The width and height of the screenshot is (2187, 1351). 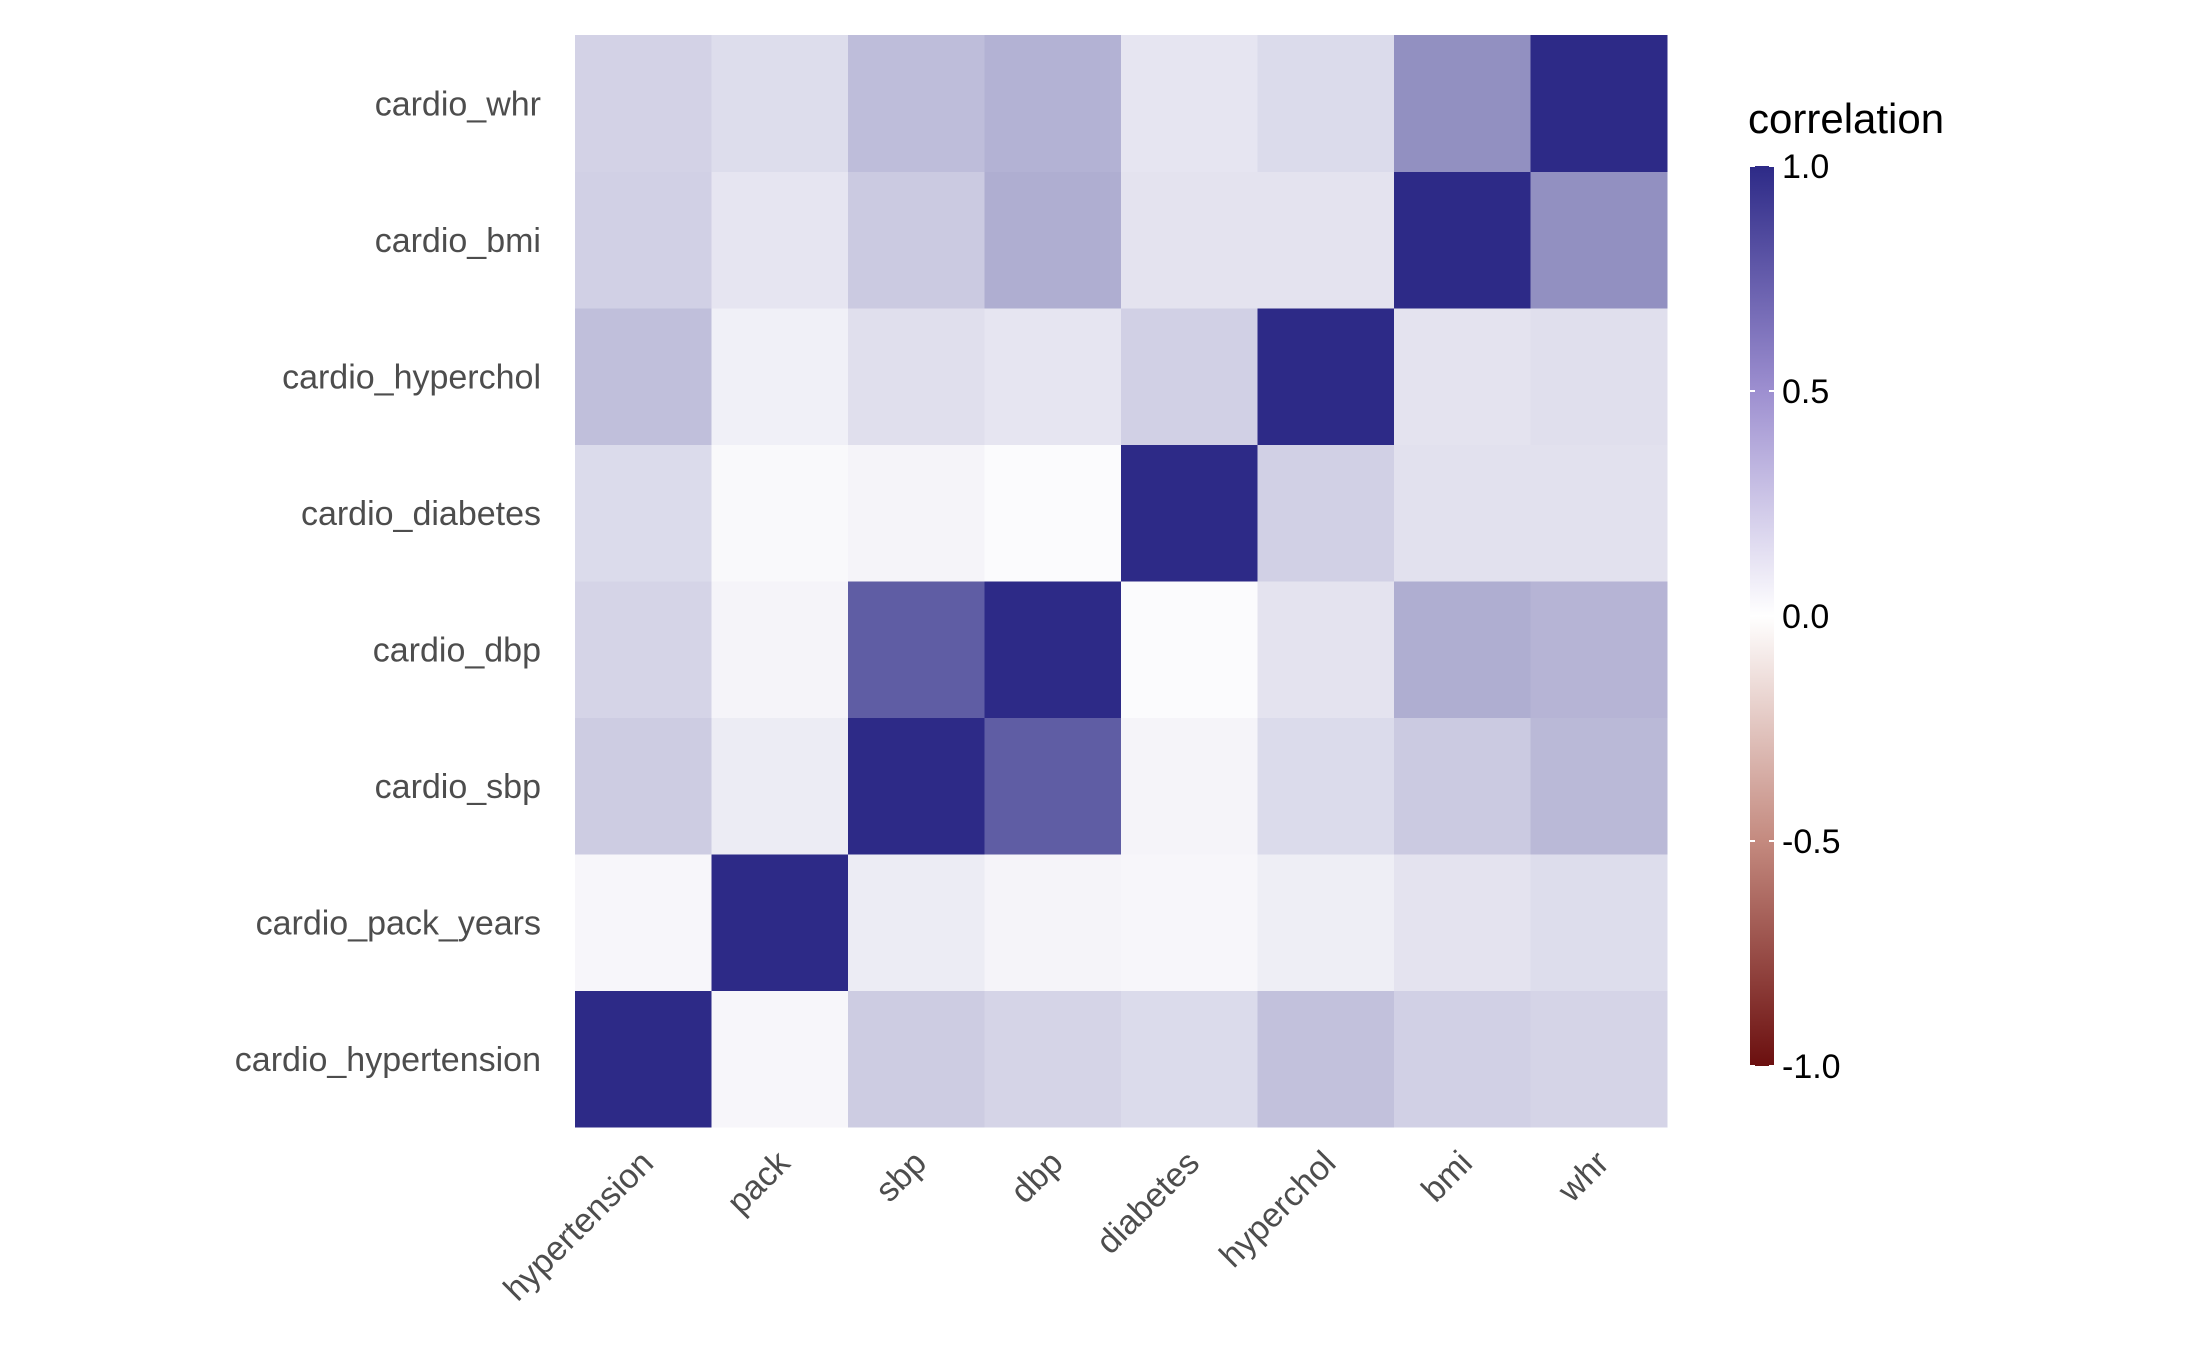 I want to click on legend-tick-label: 0.0, so click(x=1805, y=617).